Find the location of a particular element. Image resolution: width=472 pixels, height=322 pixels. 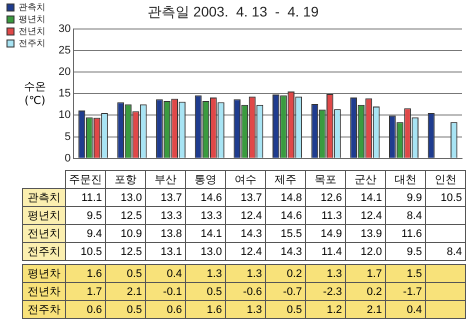

data-label: 13.9 is located at coordinates (366, 233).